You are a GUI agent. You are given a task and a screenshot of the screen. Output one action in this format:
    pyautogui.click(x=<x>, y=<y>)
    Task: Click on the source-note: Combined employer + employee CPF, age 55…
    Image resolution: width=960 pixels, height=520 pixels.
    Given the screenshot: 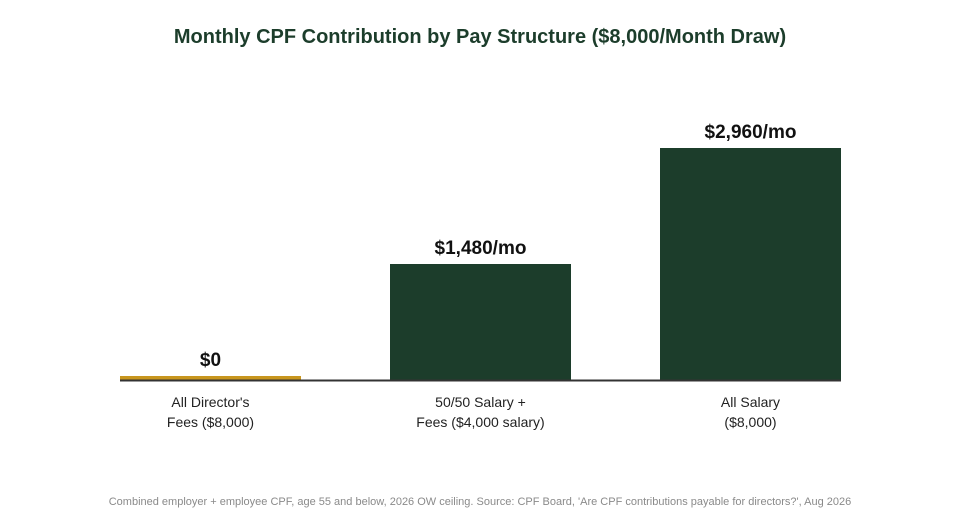 What is the action you would take?
    pyautogui.click(x=480, y=502)
    